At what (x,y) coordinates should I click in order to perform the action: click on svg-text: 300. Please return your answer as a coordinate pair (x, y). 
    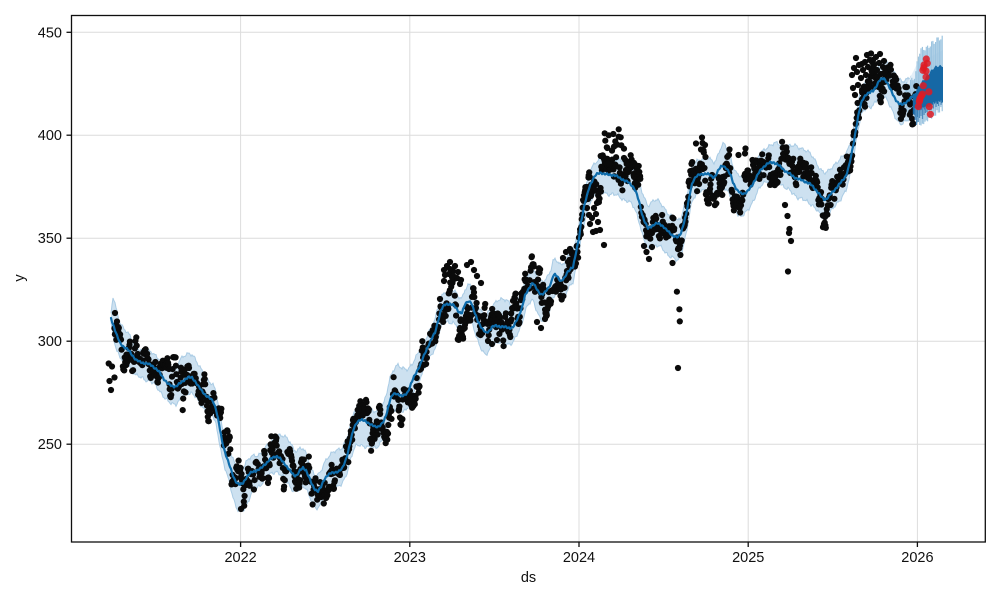
    Looking at the image, I should click on (50, 342).